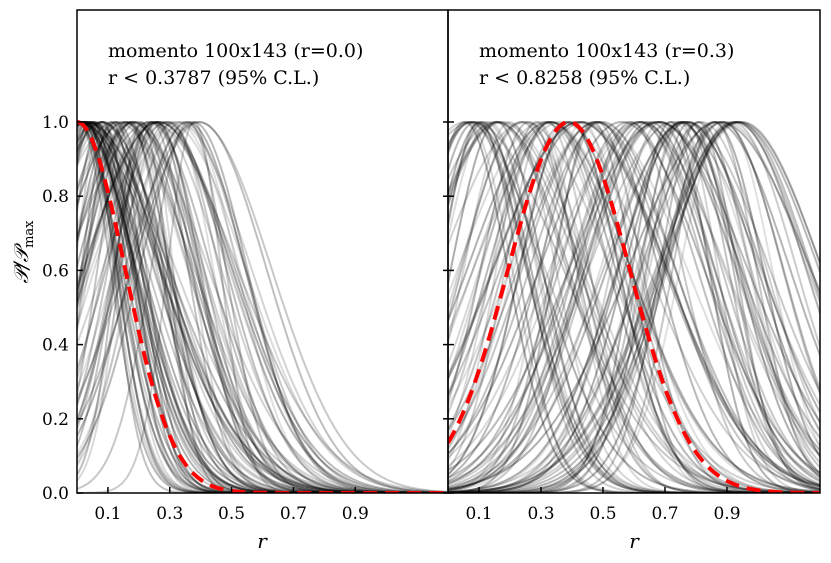  I want to click on y-axis-label-main: 𝒫/𝒫, so click(21, 262).